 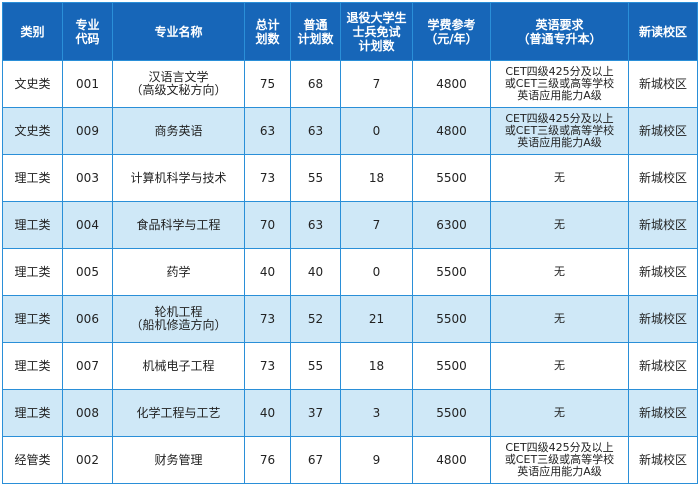 I want to click on table-cell: 3, so click(x=376, y=413).